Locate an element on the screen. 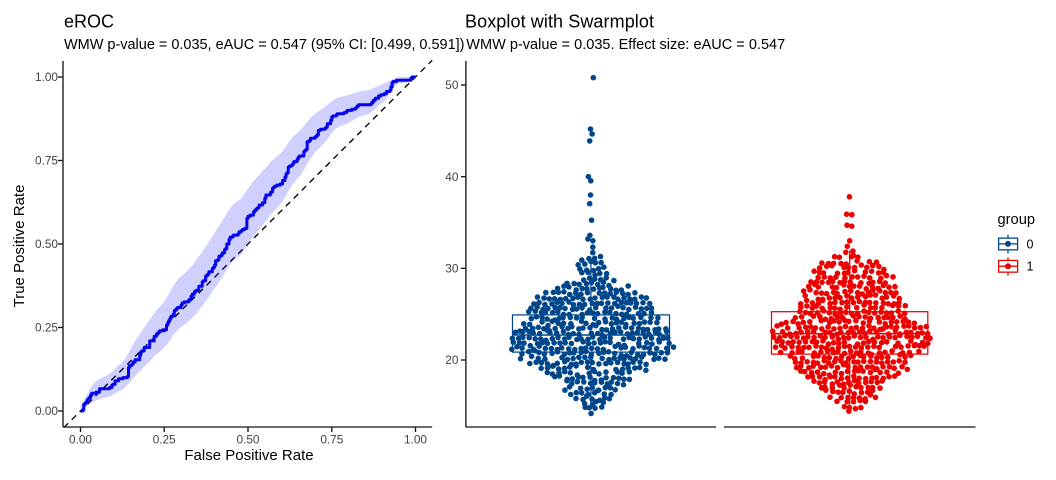  svg-text: 30 is located at coordinates (452, 269).